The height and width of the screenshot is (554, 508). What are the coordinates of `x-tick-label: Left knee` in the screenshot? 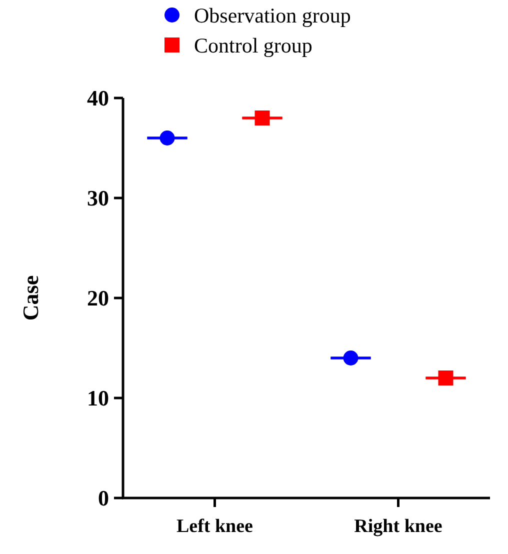 It's located at (215, 526).